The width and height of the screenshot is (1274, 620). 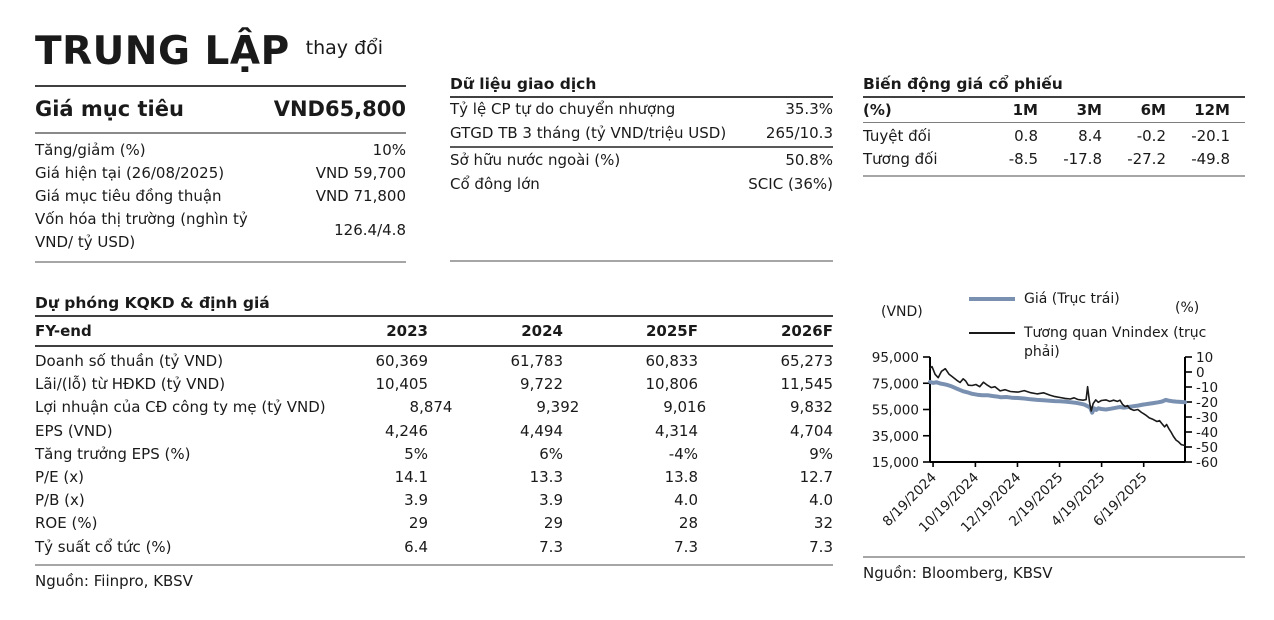 I want to click on forecast-title: Dự phóng KQKD & định giá, so click(x=434, y=305).